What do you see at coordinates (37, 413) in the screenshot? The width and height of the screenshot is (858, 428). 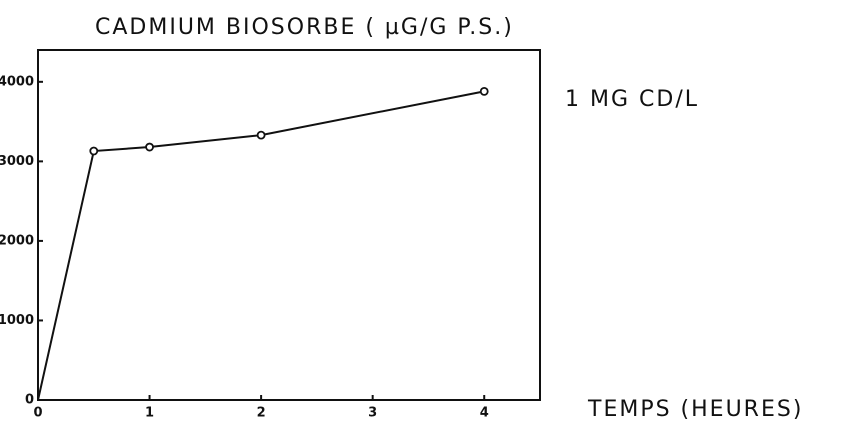 I see `x-tick-label: 0` at bounding box center [37, 413].